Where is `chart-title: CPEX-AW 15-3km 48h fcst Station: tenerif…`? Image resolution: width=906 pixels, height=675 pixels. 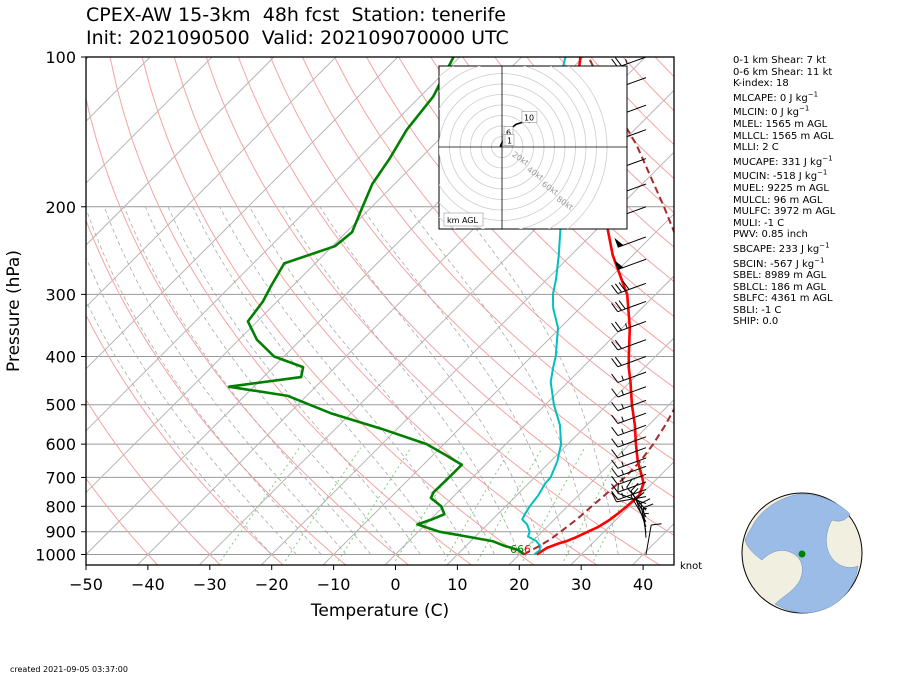 chart-title: CPEX-AW 15-3km 48h fcst Station: tenerif… is located at coordinates (297, 27).